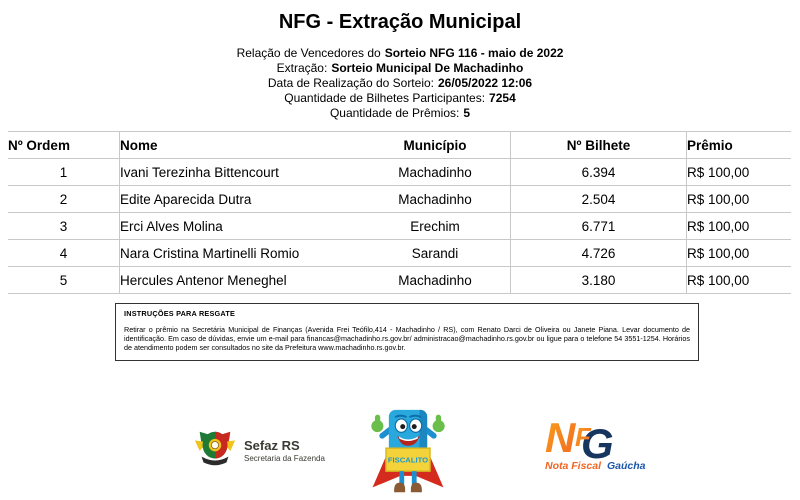 This screenshot has height=500, width=800. Describe the element at coordinates (239, 172) in the screenshot. I see `table-cell: Ivani Terezinha Bittencourt` at that location.